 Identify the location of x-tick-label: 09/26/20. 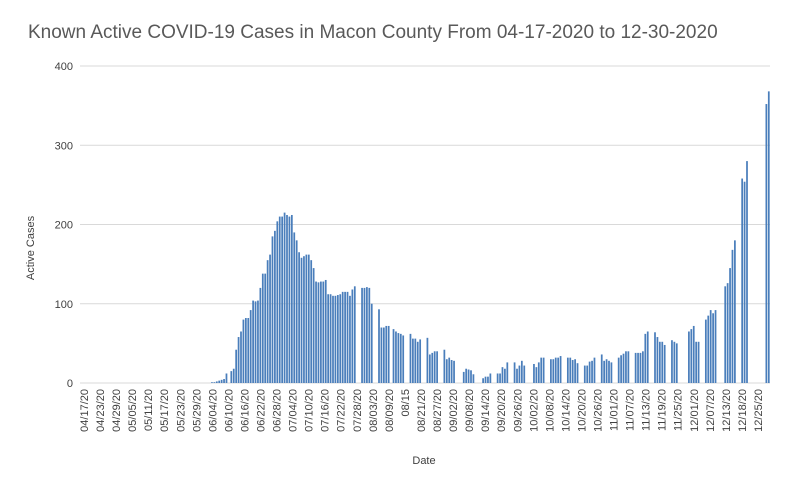
(518, 410).